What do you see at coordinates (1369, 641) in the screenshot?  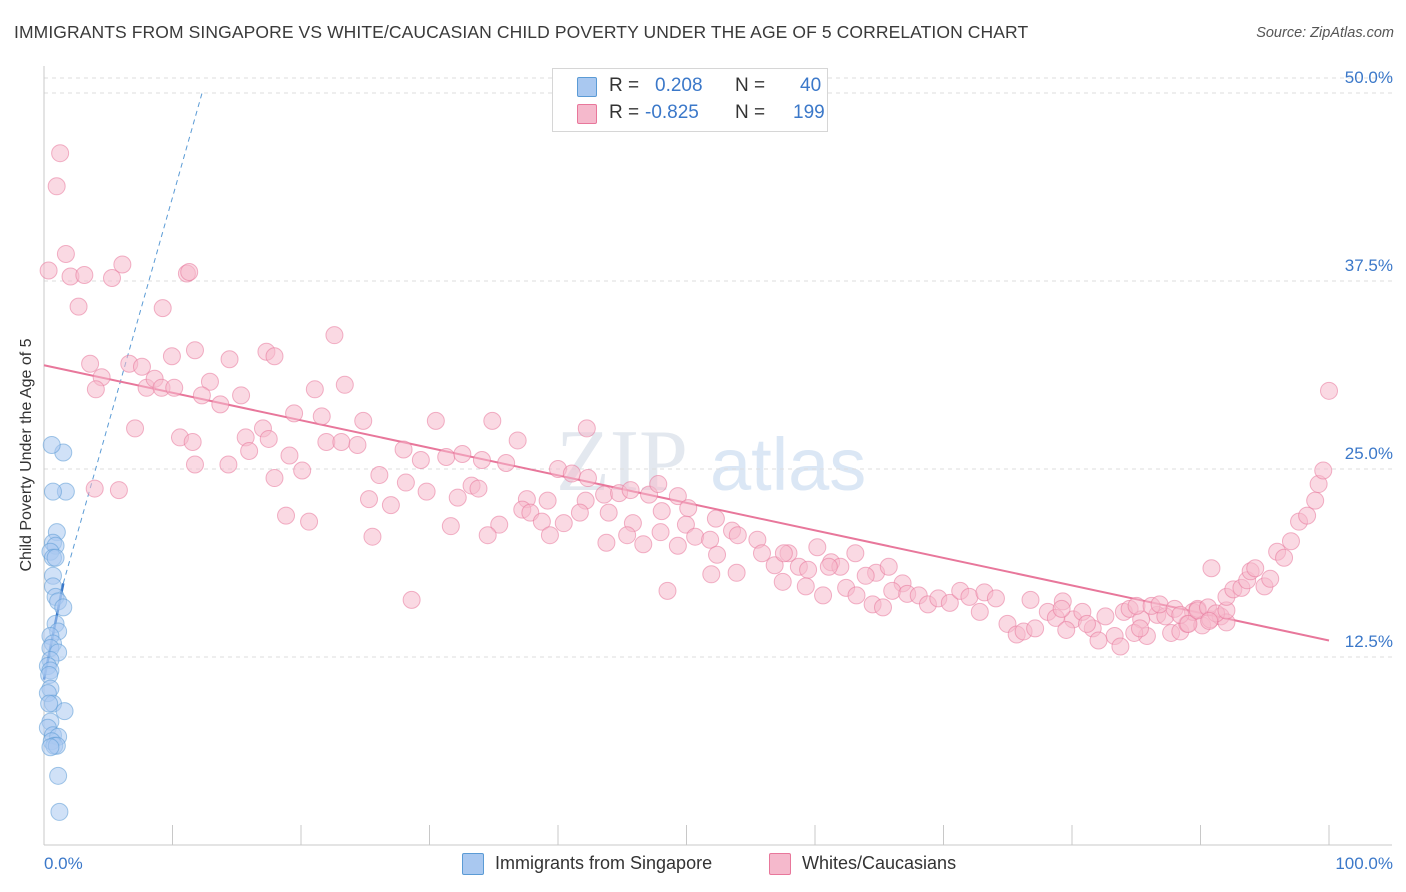 I see `y-tick-label: 12.5%` at bounding box center [1369, 641].